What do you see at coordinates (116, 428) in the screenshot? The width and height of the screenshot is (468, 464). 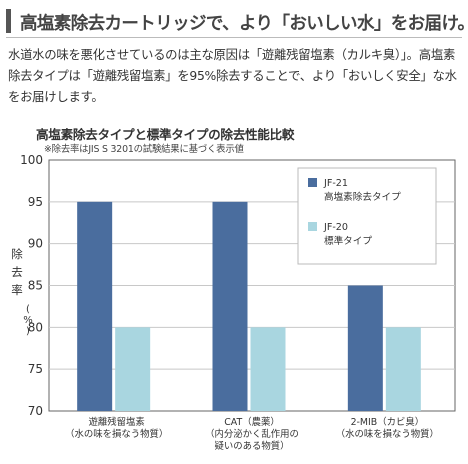 I see `x-category-label-1: 遊離残留塩素（水の味を損なう物質）` at bounding box center [116, 428].